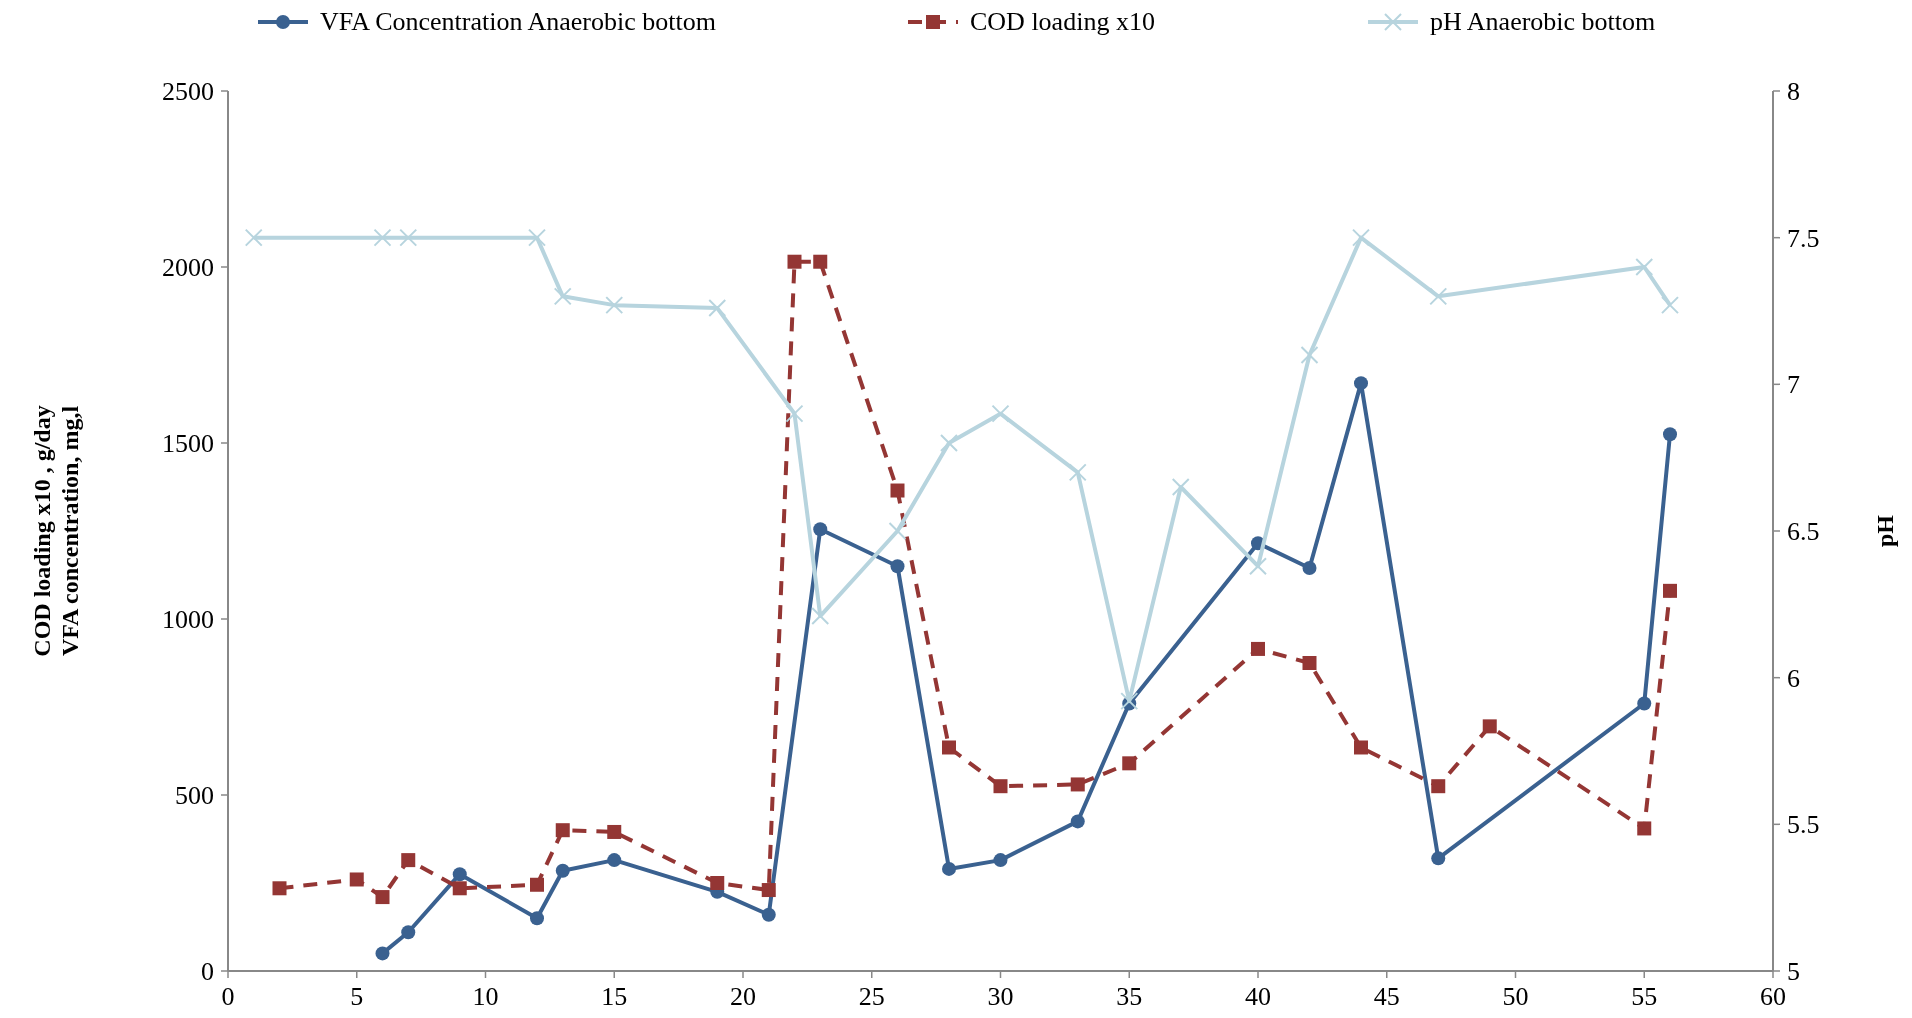 This screenshot has width=1912, height=1018. Describe the element at coordinates (1803, 238) in the screenshot. I see `y2-tick-label: 7.5` at that location.